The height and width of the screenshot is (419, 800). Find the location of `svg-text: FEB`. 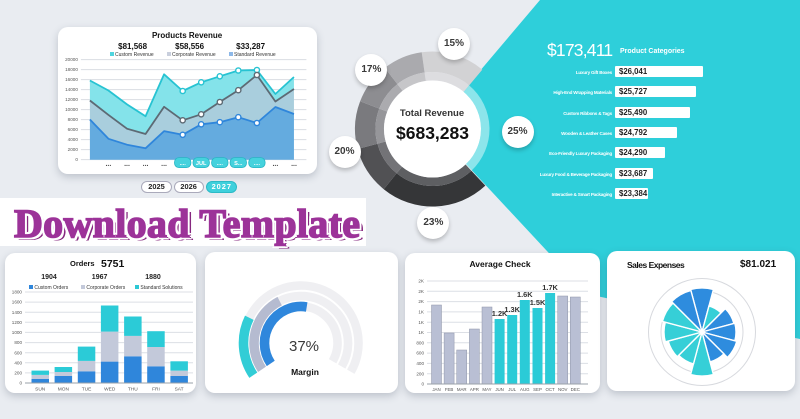

svg-text: FEB is located at coordinates (449, 389).